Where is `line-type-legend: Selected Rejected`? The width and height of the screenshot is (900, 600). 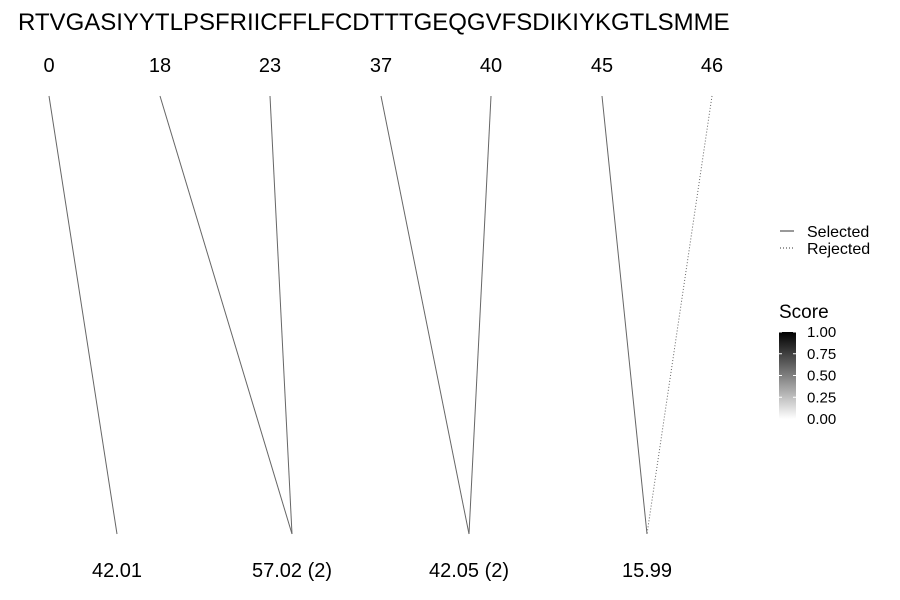 line-type-legend: Selected Rejected is located at coordinates (825, 241).